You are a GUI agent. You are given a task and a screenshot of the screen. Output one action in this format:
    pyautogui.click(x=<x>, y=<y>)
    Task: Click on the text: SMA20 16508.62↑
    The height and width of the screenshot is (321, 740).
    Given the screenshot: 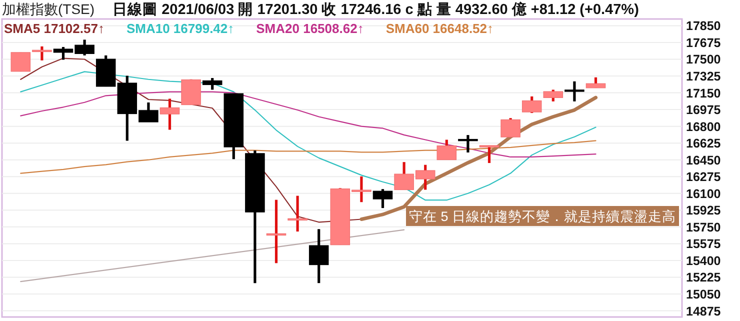 What is the action you would take?
    pyautogui.click(x=310, y=28)
    